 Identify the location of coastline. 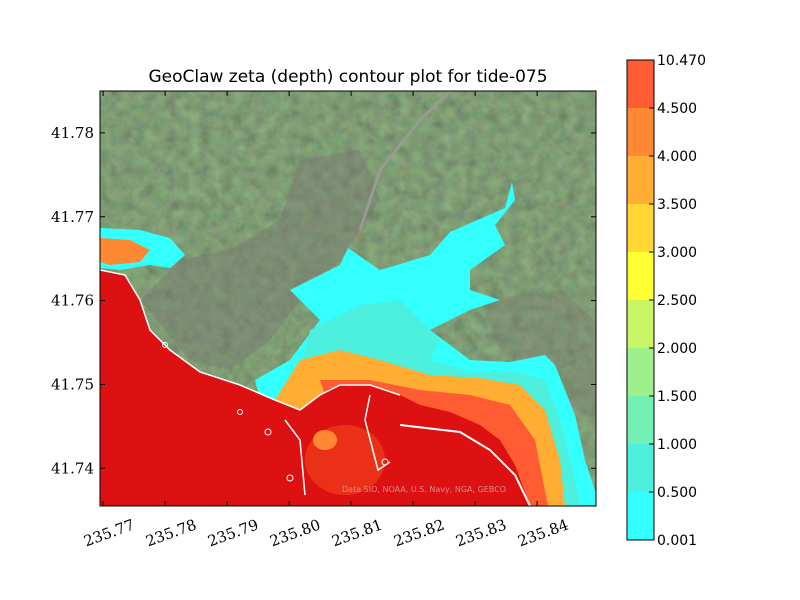
(250, 340).